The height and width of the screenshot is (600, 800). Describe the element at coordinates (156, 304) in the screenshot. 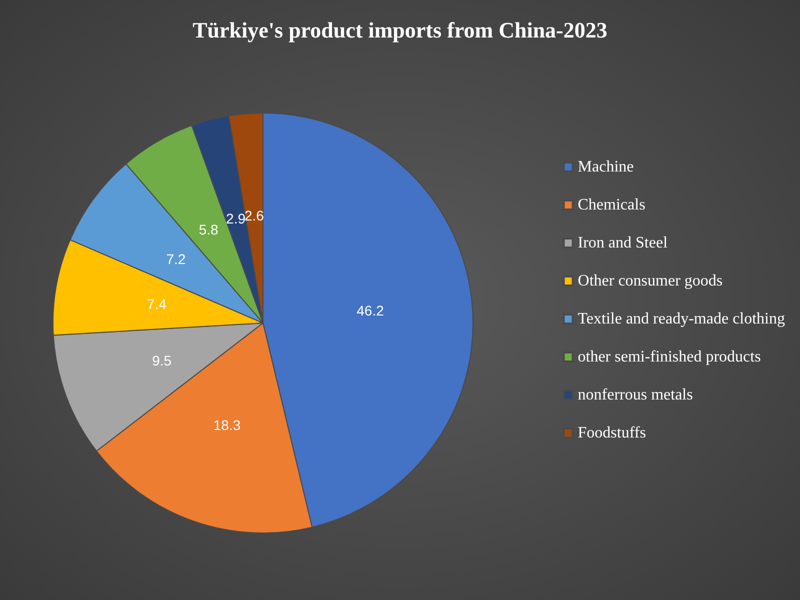

I see `data-label: 7.4` at that location.